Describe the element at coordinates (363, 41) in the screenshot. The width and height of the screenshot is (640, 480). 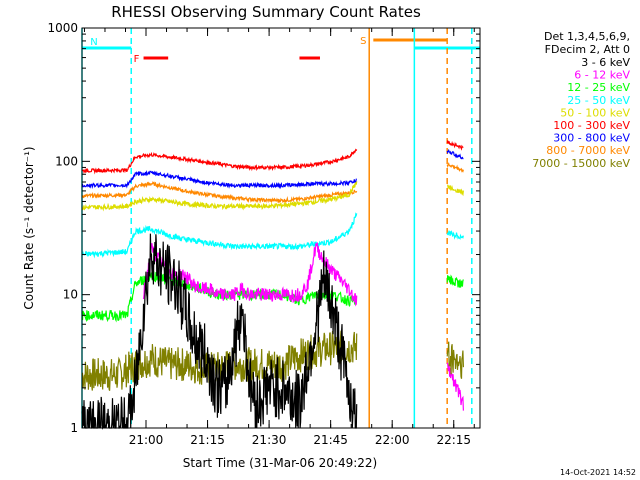
I see `flag-label: S` at that location.